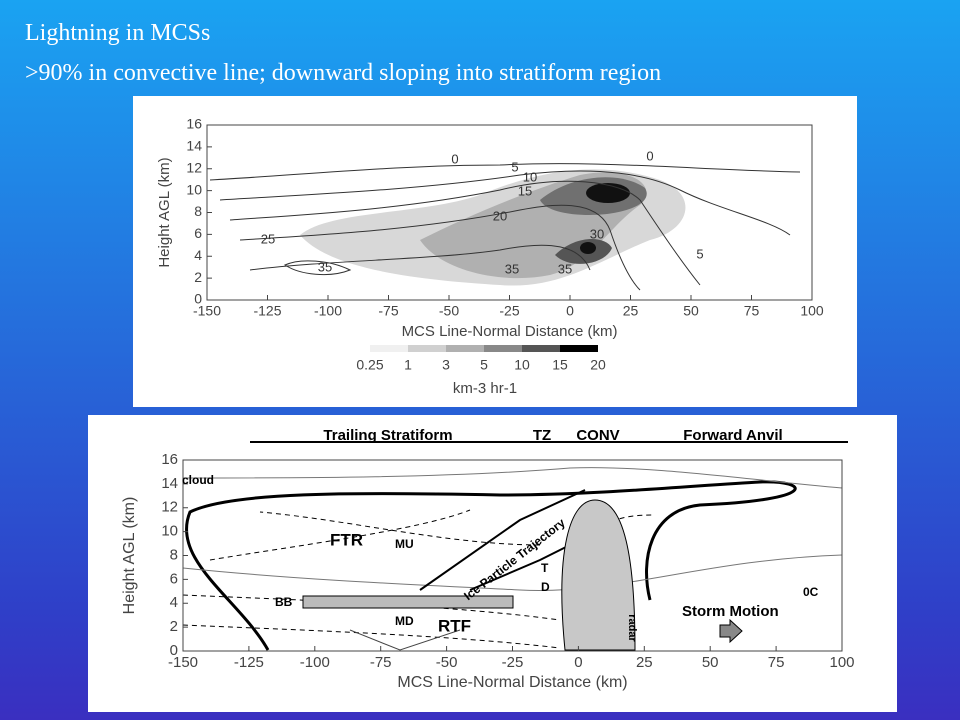 Image resolution: width=960 pixels, height=720 pixels. I want to click on annotation: D, so click(545, 587).